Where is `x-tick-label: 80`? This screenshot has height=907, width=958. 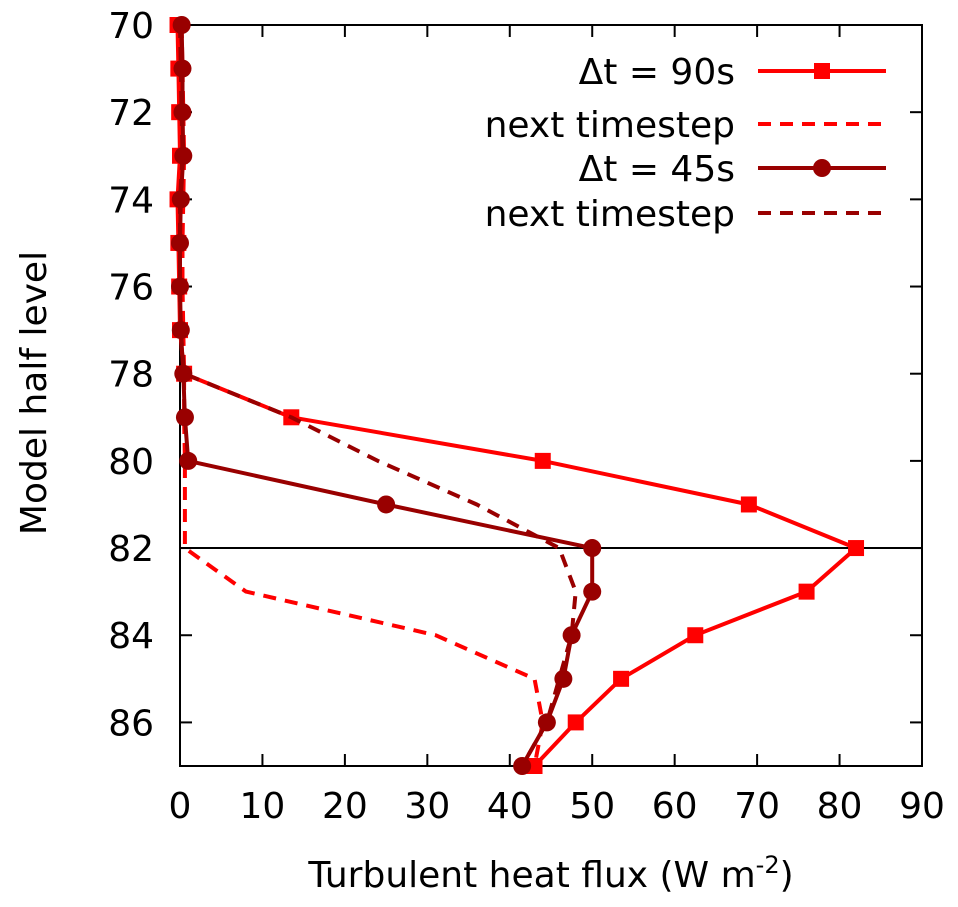
x-tick-label: 80 is located at coordinates (840, 806).